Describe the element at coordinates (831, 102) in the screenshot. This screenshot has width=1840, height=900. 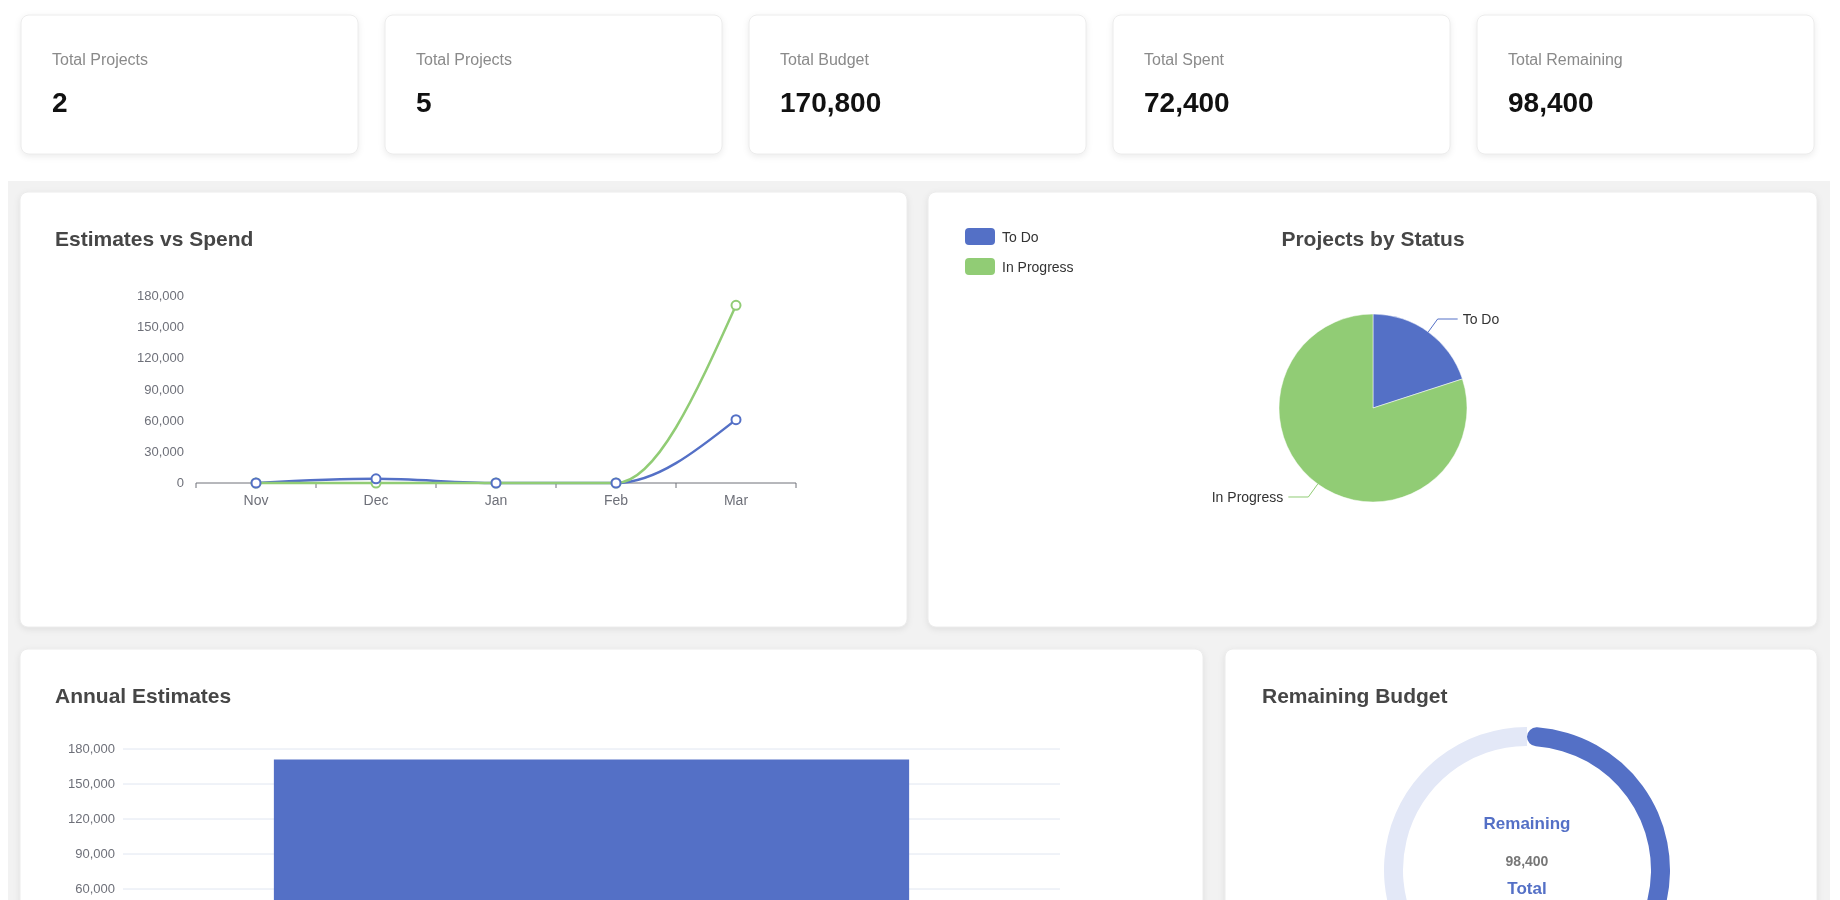
I see `text: 170,800` at that location.